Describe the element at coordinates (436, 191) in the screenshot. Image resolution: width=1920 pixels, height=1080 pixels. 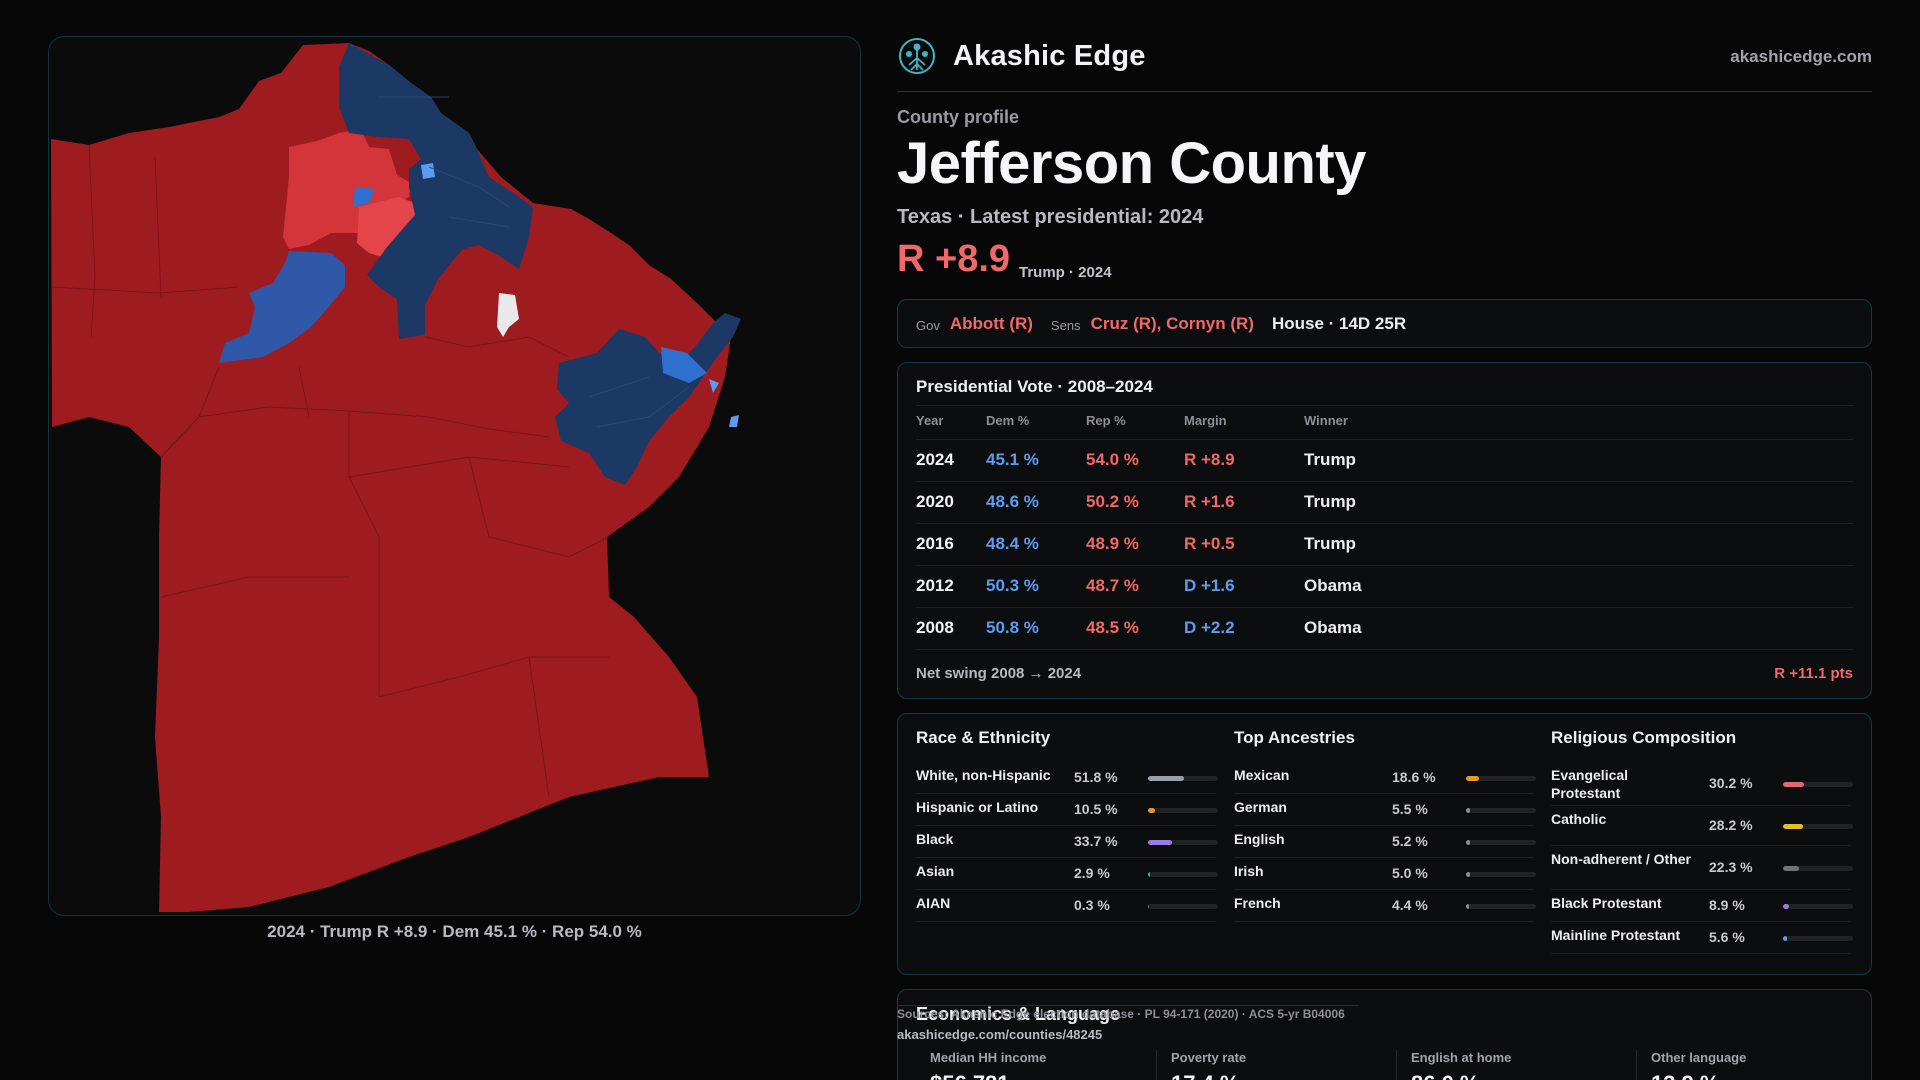
I see `dem-precincts-north` at that location.